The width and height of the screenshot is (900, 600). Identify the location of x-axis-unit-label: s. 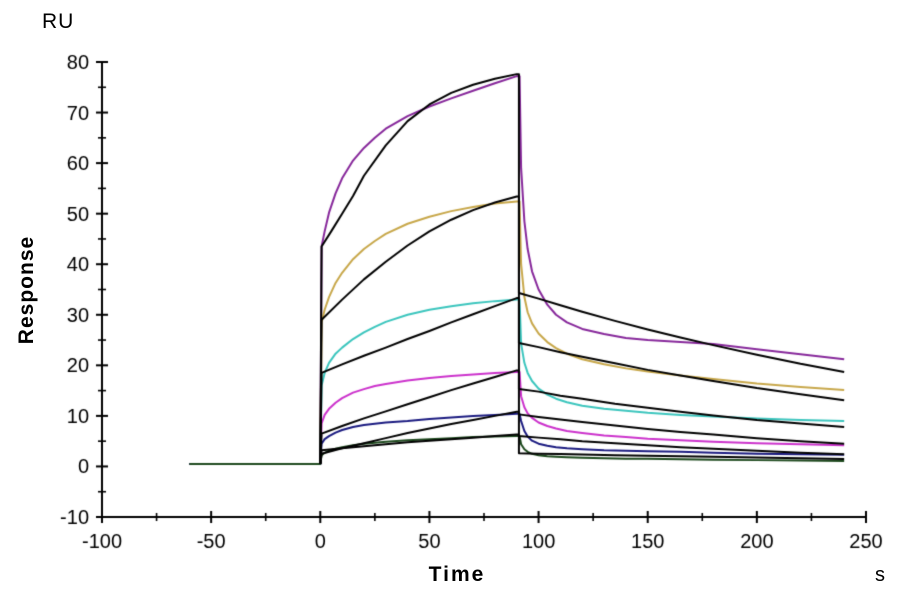
(880, 575).